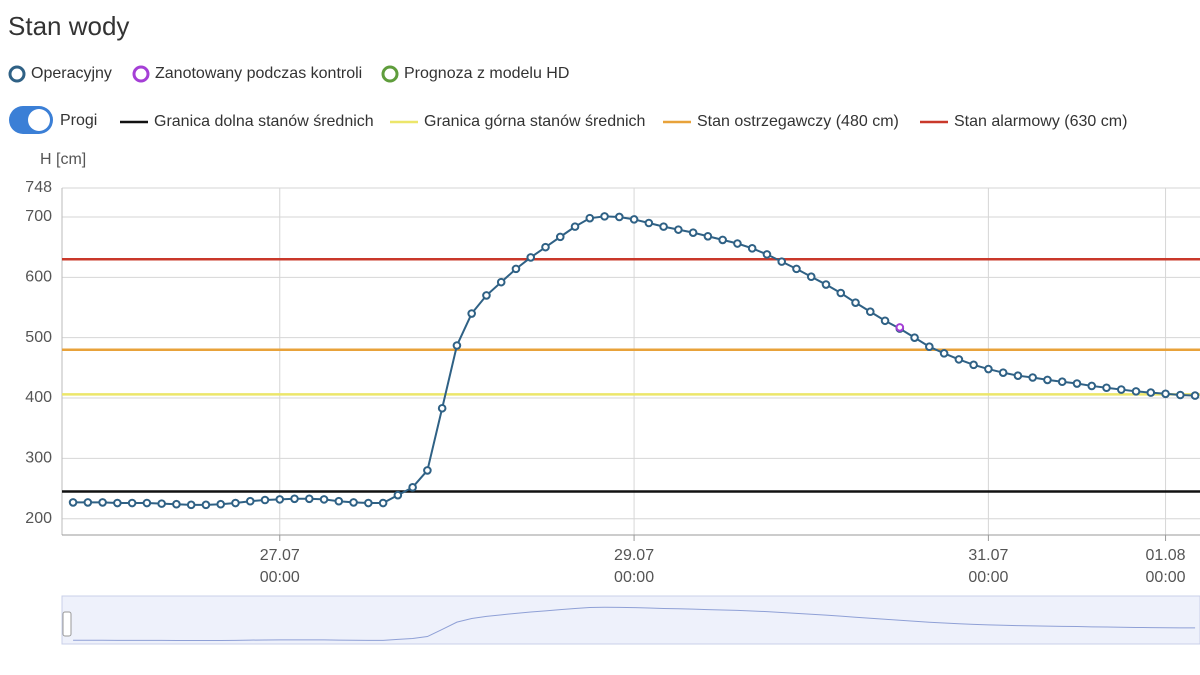 Image resolution: width=1200 pixels, height=675 pixels. I want to click on x-tick-label: 31.07 00:00, so click(988, 566).